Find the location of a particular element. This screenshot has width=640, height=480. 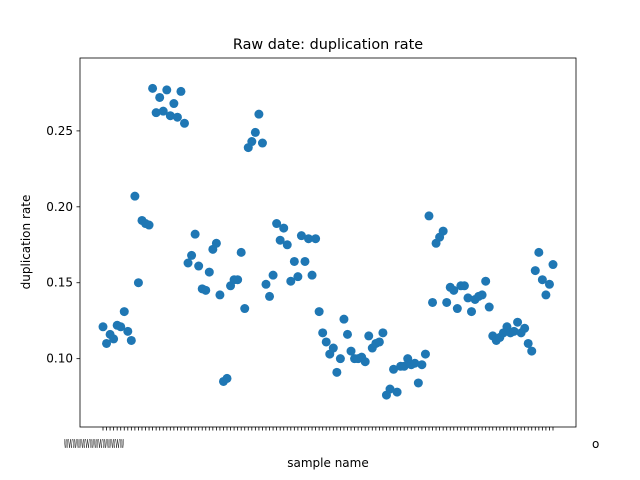

x-tick-label-clutter: WWWWWWWWWWWWWW is located at coordinates (94, 444).